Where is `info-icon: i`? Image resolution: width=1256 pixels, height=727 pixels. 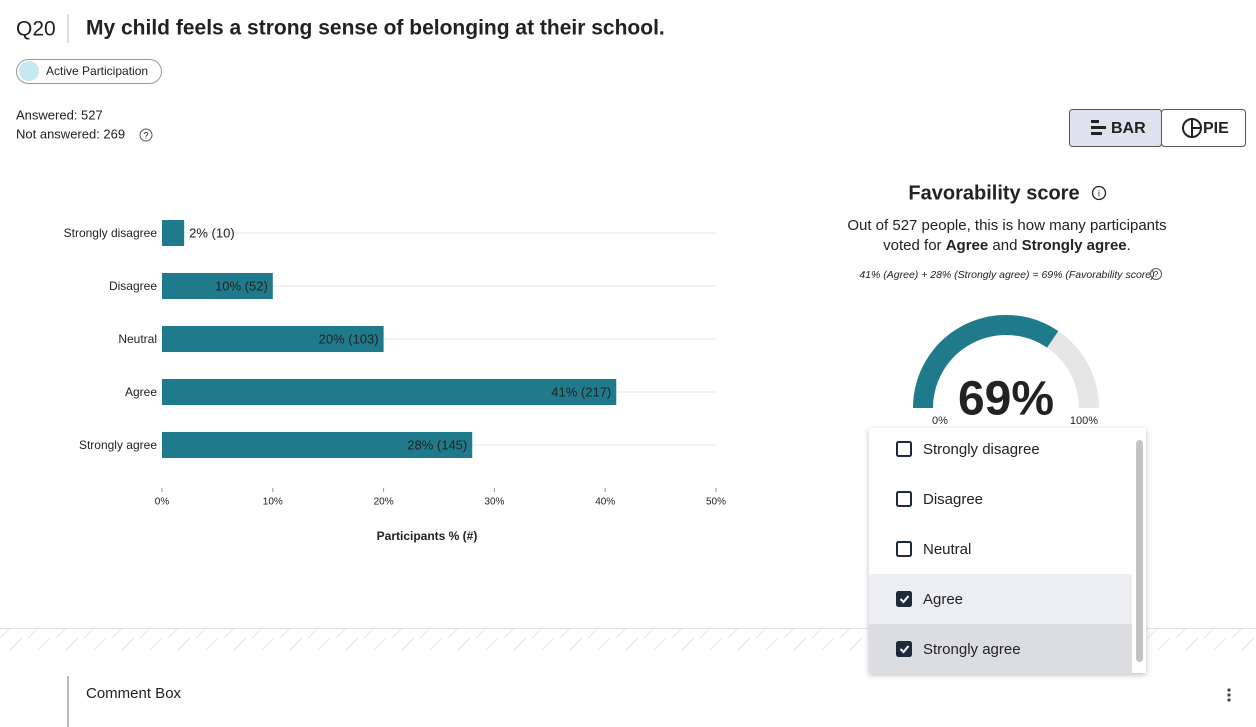
info-icon: i is located at coordinates (1099, 193).